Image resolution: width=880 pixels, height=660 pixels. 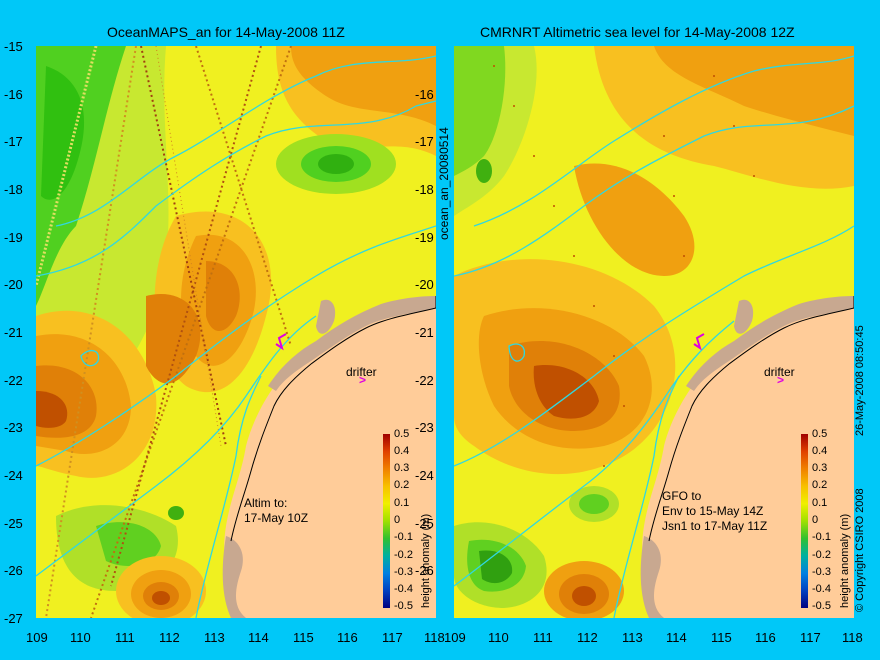 What do you see at coordinates (403, 555) in the screenshot?
I see `left-colorbar-tick: -0.2` at bounding box center [403, 555].